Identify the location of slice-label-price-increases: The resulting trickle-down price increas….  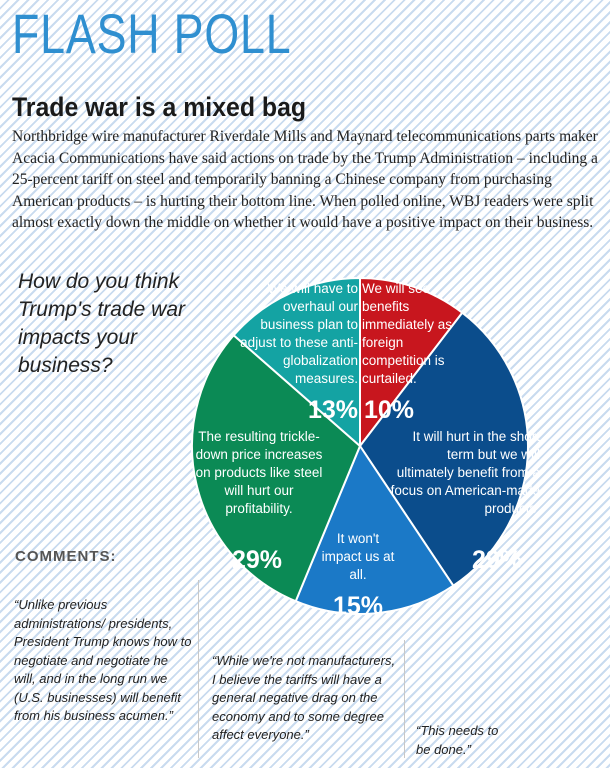
(259, 472).